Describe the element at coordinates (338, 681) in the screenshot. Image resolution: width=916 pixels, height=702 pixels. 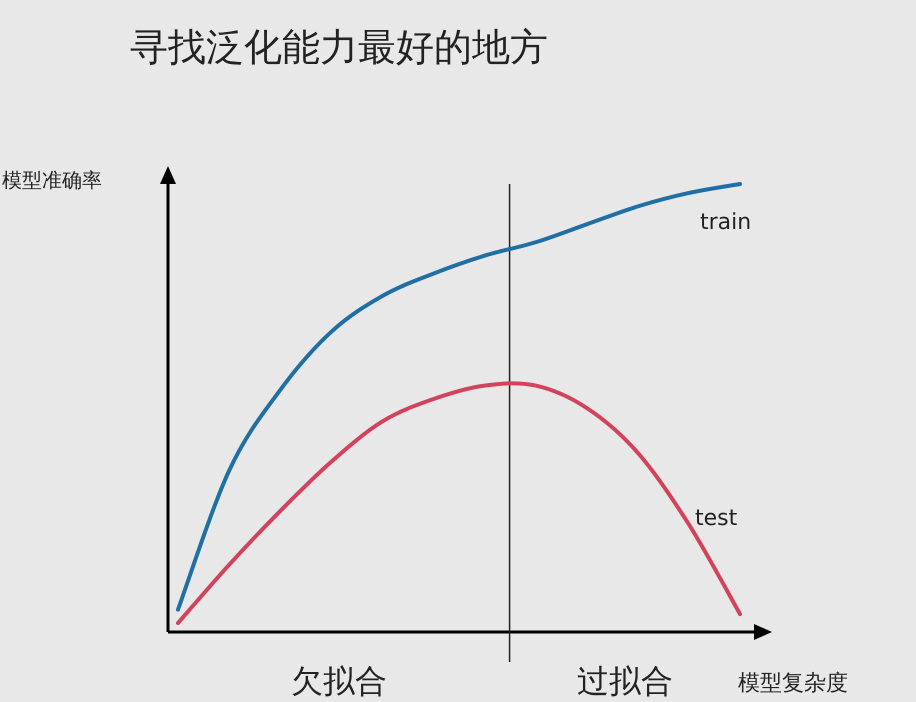
I see `text: 欠拟合` at that location.